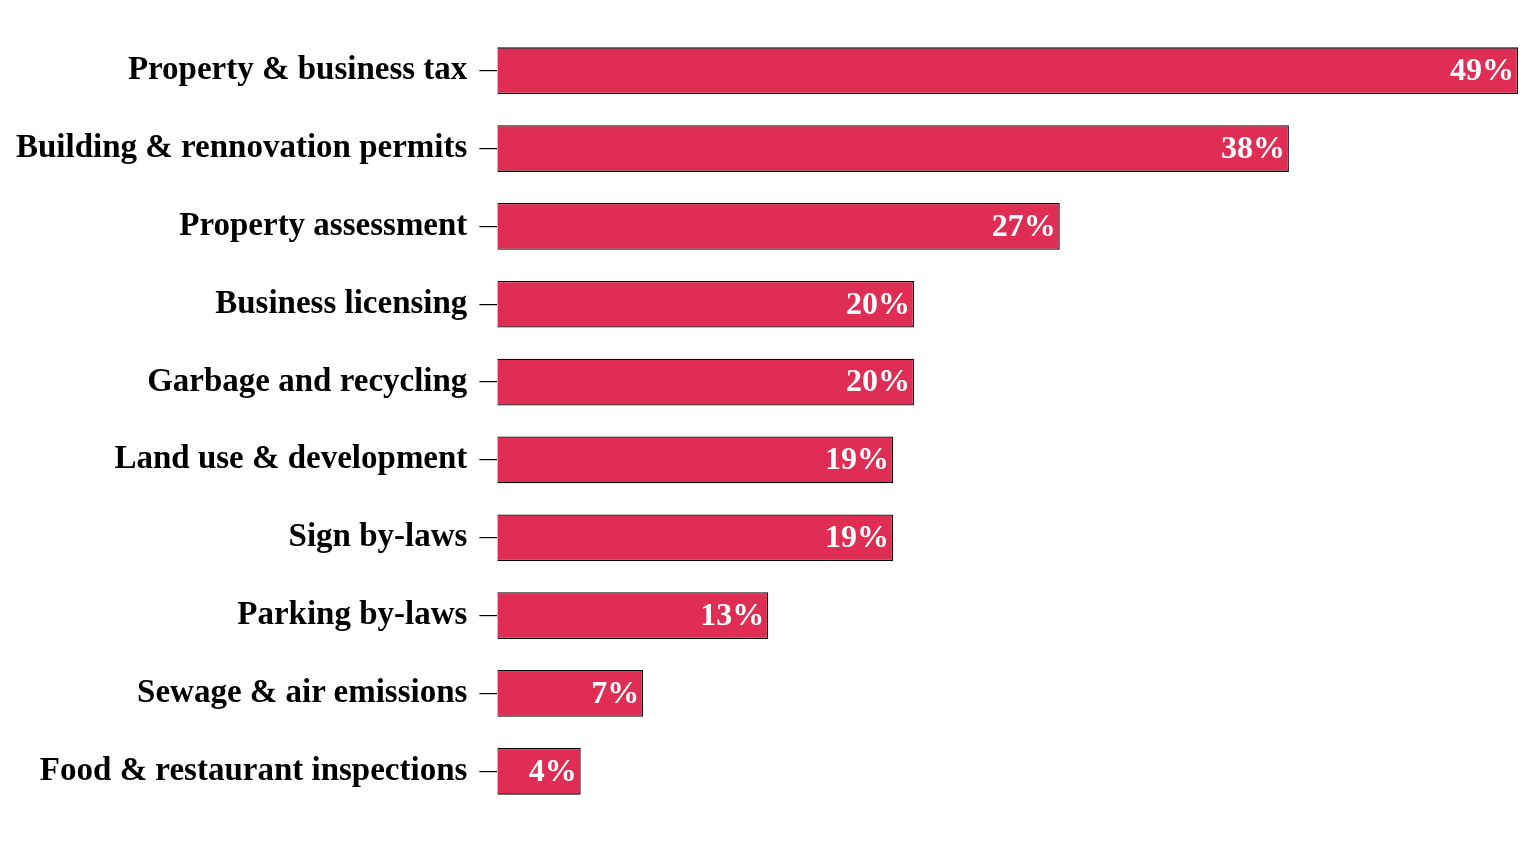  What do you see at coordinates (253, 768) in the screenshot?
I see `y-tick-label: Food & restaurant inspections` at bounding box center [253, 768].